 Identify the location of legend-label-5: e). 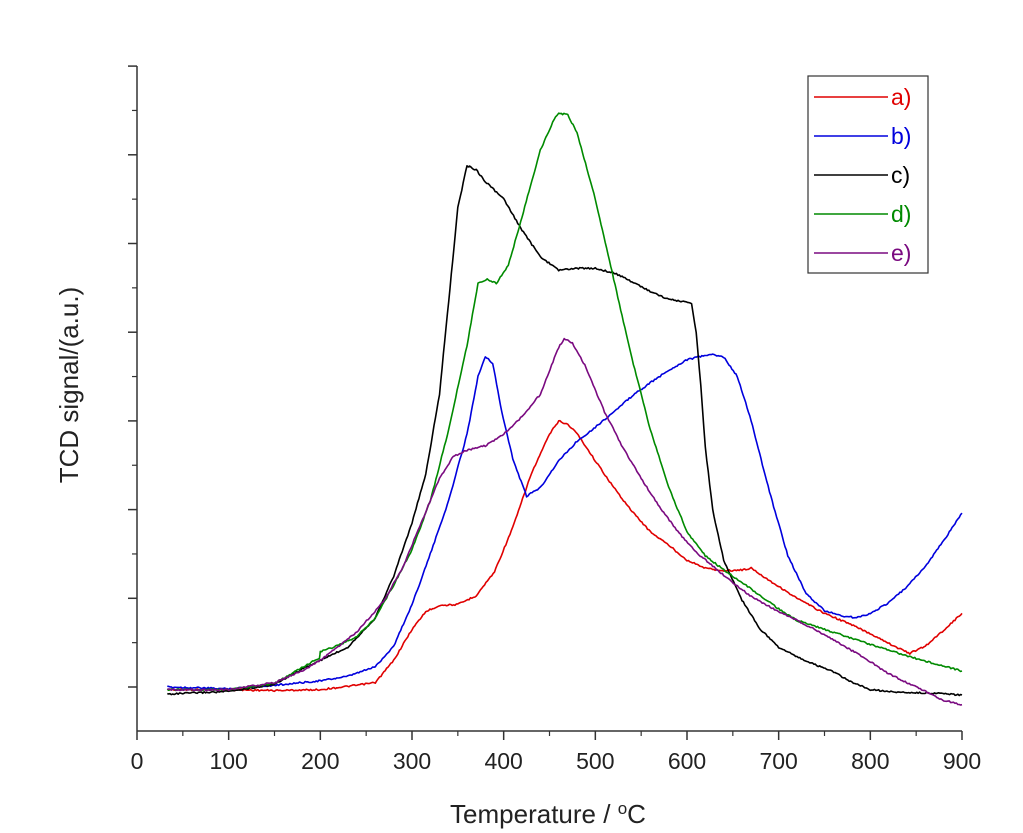
(901, 253).